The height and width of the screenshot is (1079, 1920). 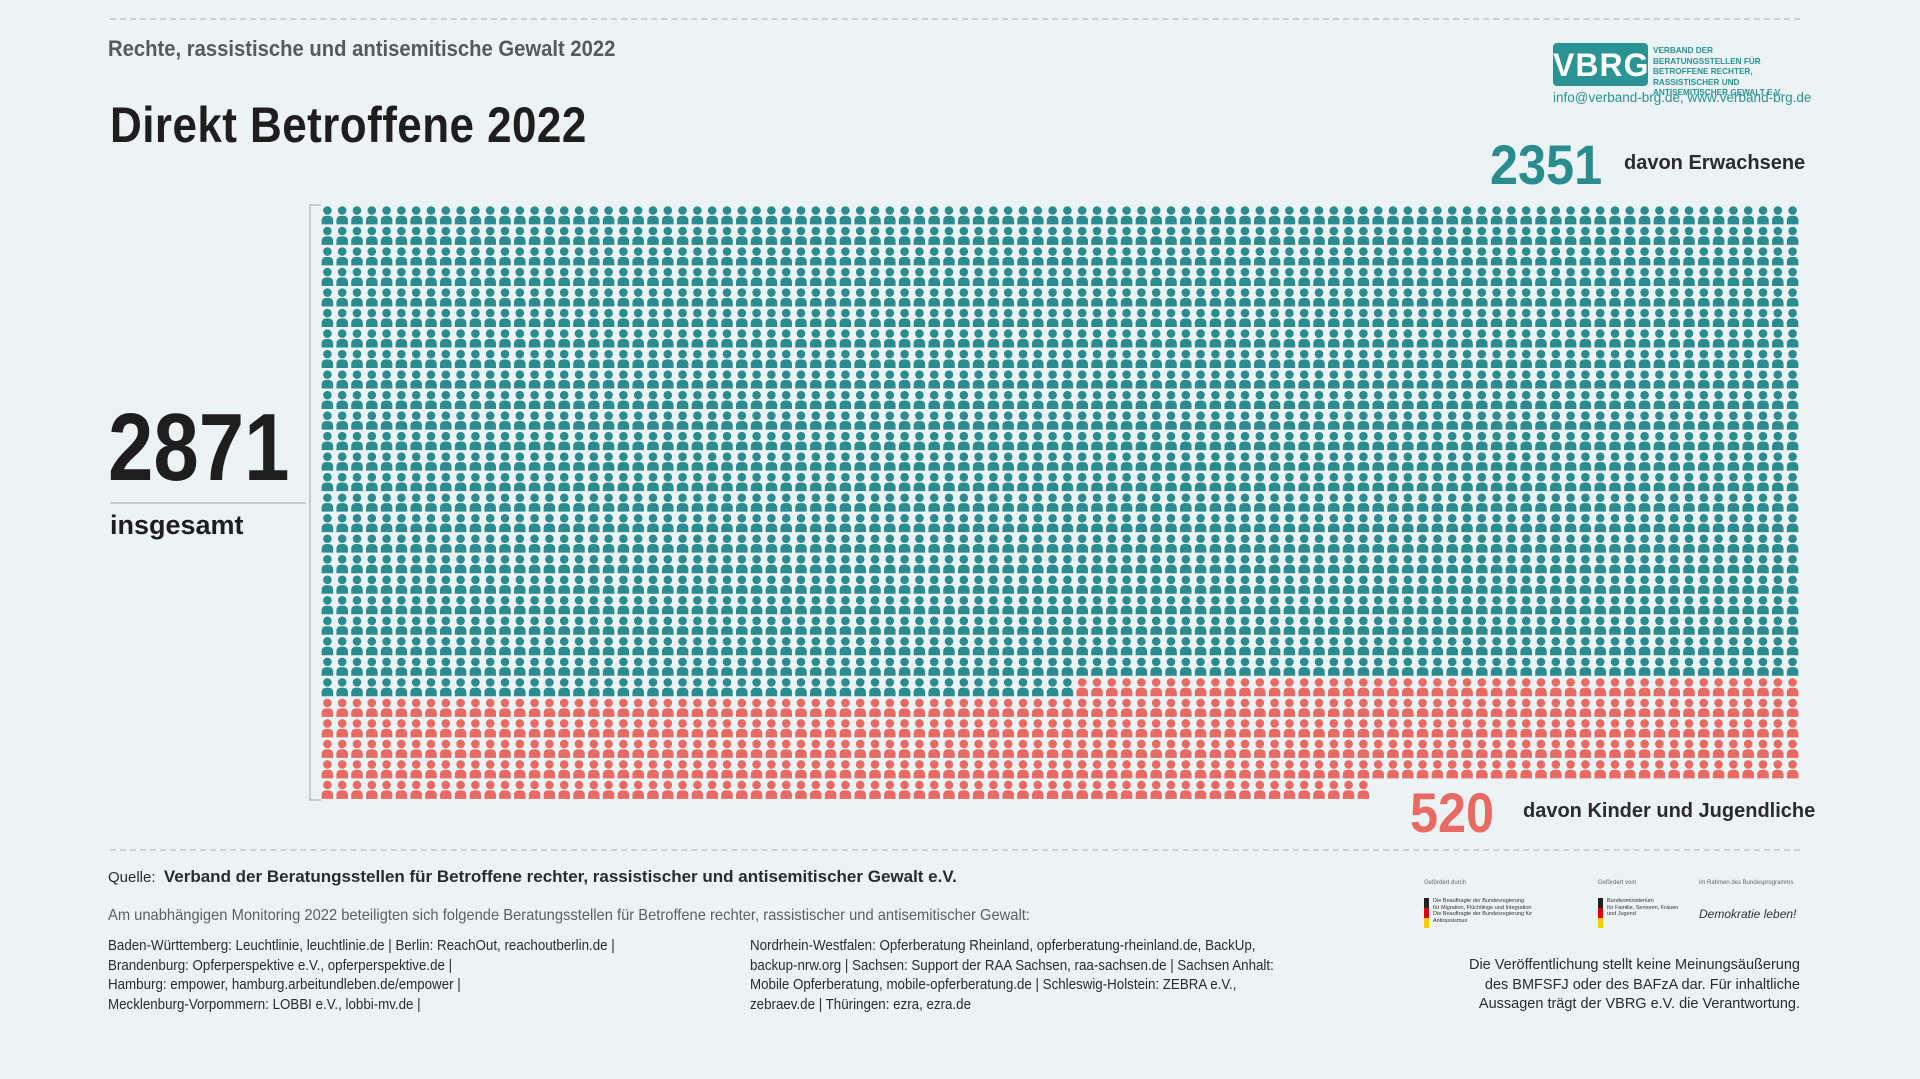 What do you see at coordinates (348, 125) in the screenshot?
I see `page-title: Direkt Betroffene 2022` at bounding box center [348, 125].